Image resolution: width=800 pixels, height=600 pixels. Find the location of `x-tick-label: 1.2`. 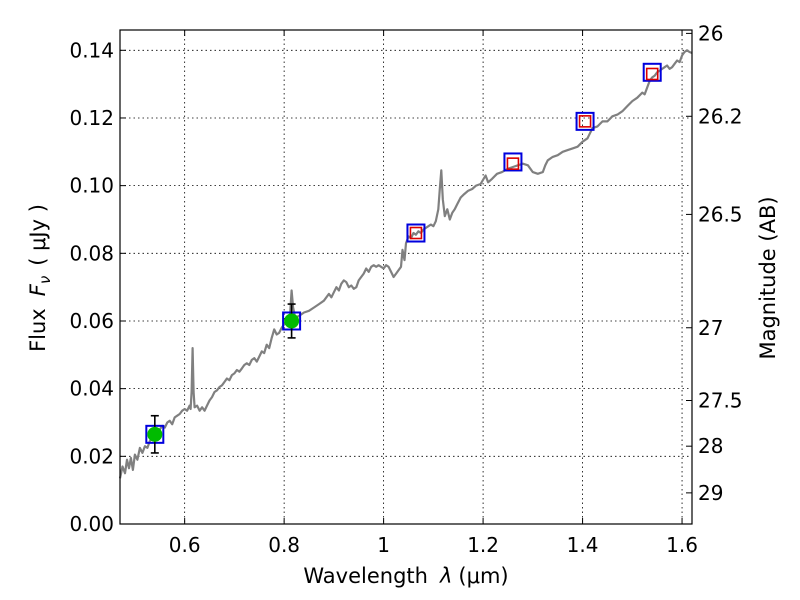

x-tick-label: 1.2 is located at coordinates (483, 545).